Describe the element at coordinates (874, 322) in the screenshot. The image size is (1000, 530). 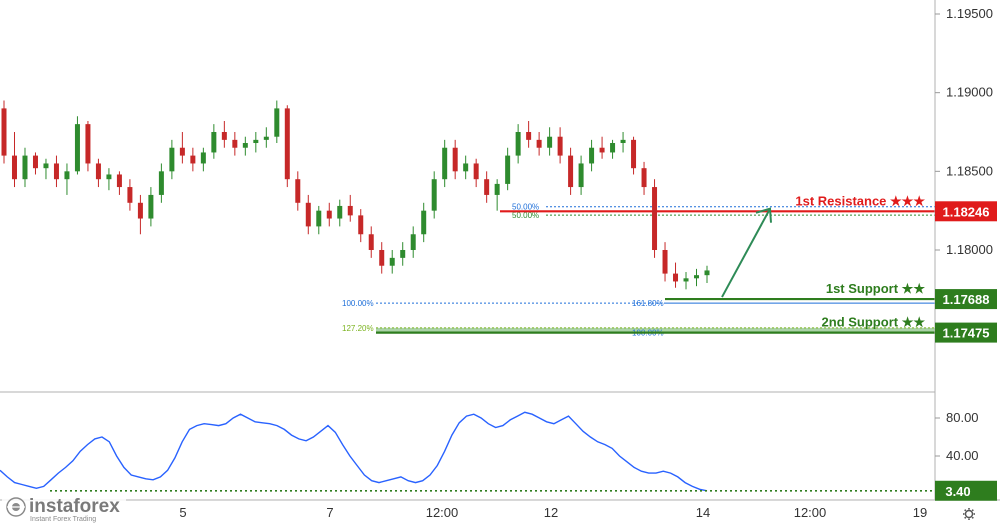
I see `level-label: 2nd Support ★★` at that location.